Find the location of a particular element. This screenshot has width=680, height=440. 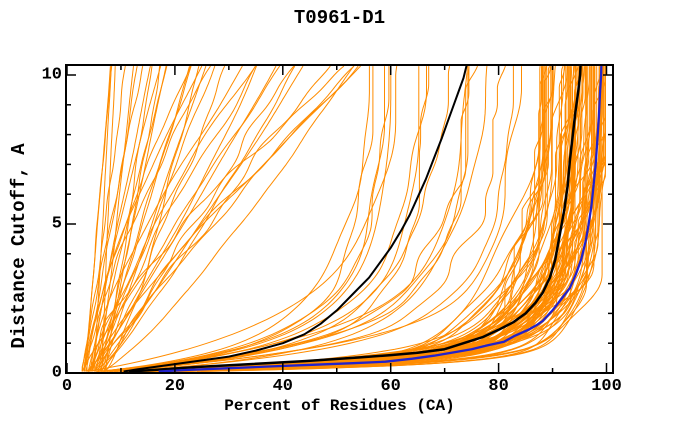

x-tick-label: 80 is located at coordinates (498, 386).